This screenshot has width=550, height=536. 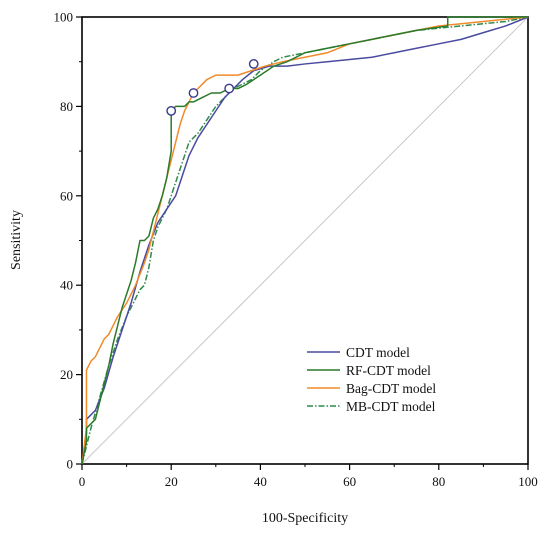 I want to click on legend-label-rf: RF-CDT model, so click(x=388, y=370).